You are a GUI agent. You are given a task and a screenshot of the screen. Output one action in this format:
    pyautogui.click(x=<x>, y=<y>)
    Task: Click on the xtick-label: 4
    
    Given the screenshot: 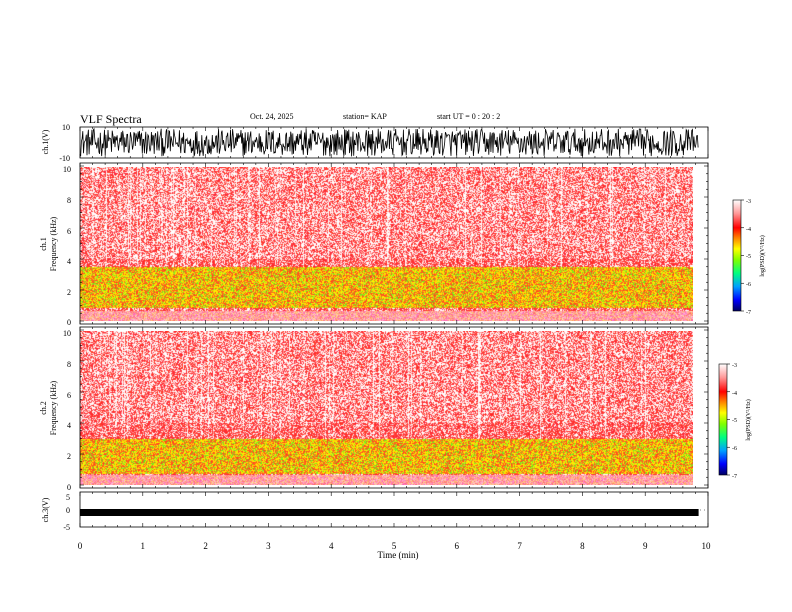 What is the action you would take?
    pyautogui.click(x=331, y=546)
    